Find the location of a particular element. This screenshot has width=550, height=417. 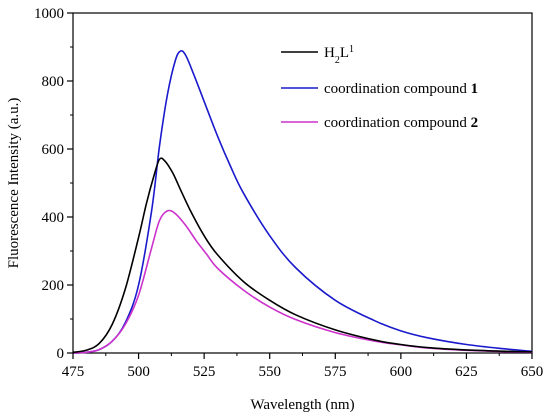

x-tick-label: 525 is located at coordinates (204, 372).